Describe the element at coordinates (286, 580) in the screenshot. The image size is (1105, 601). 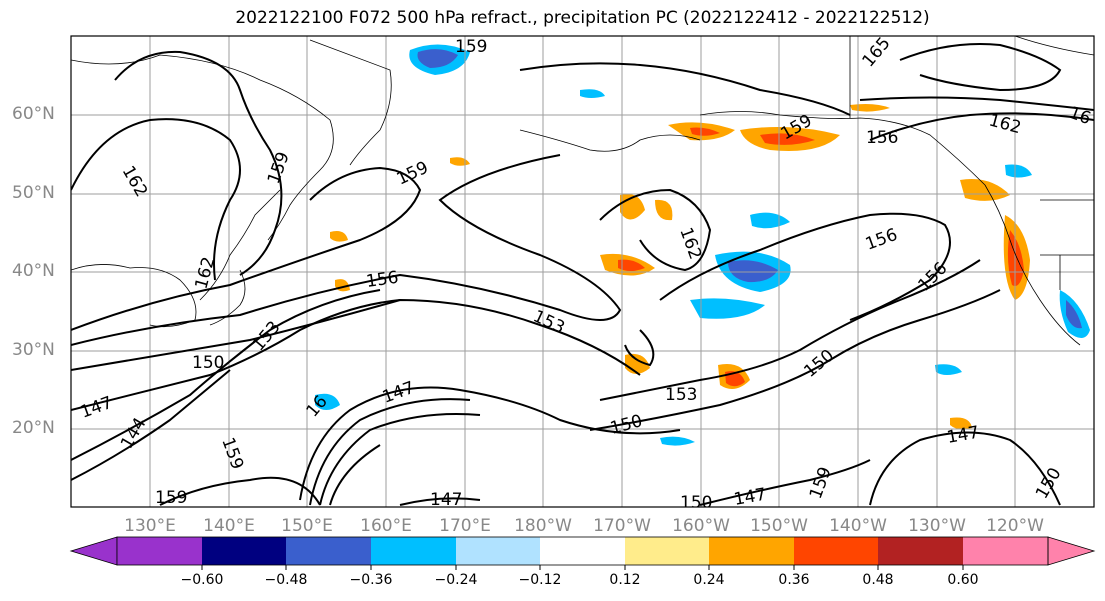
I see `colorbar-tick-label: −0.48` at that location.